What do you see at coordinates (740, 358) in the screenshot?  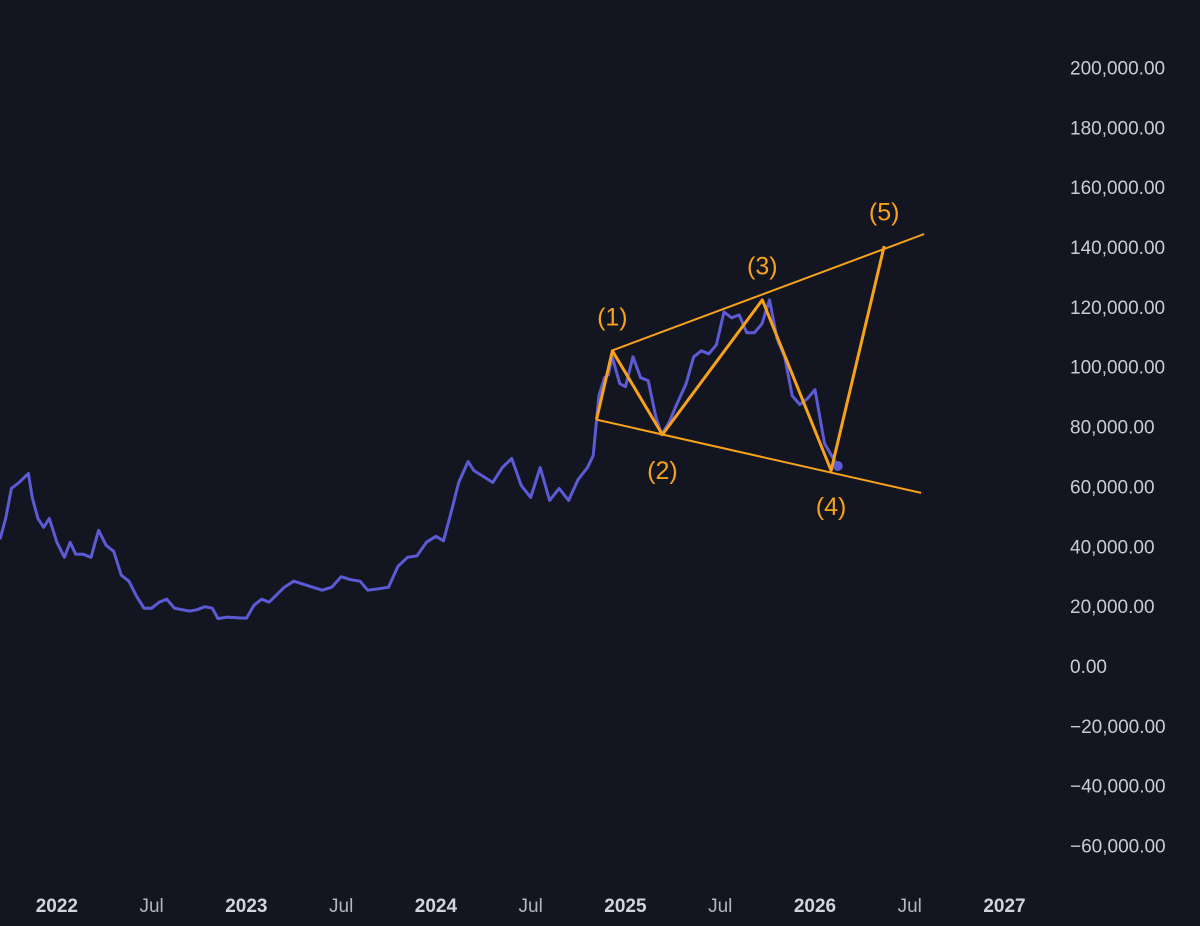 I see `wave-line` at bounding box center [740, 358].